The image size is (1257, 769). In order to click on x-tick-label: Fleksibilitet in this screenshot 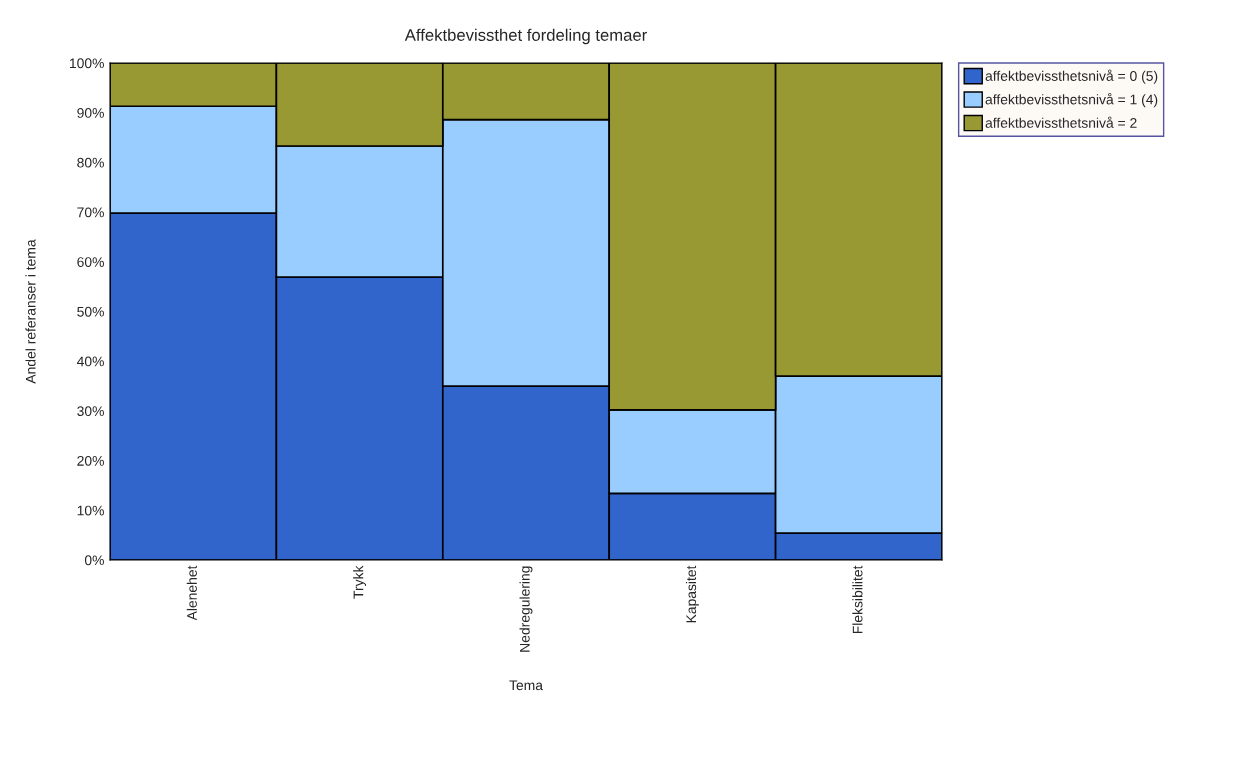, I will do `click(857, 599)`.